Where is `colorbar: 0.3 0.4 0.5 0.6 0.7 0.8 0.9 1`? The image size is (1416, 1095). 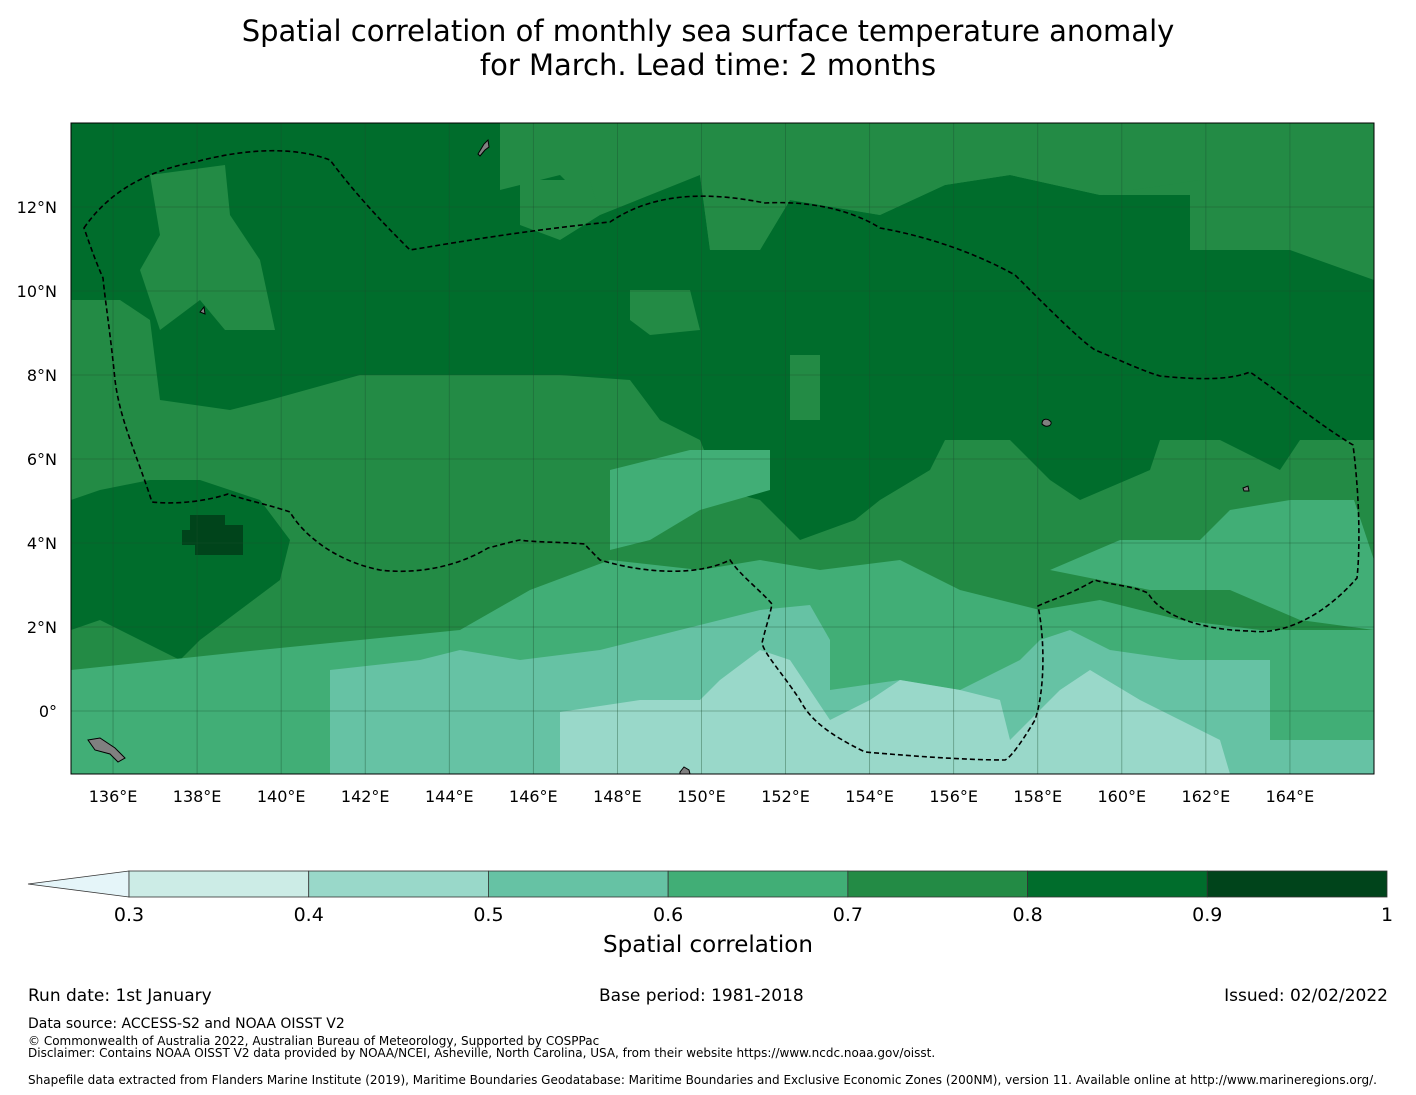
colorbar: 0.3 0.4 0.5 0.6 0.7 0.8 0.9 1 is located at coordinates (710, 898).